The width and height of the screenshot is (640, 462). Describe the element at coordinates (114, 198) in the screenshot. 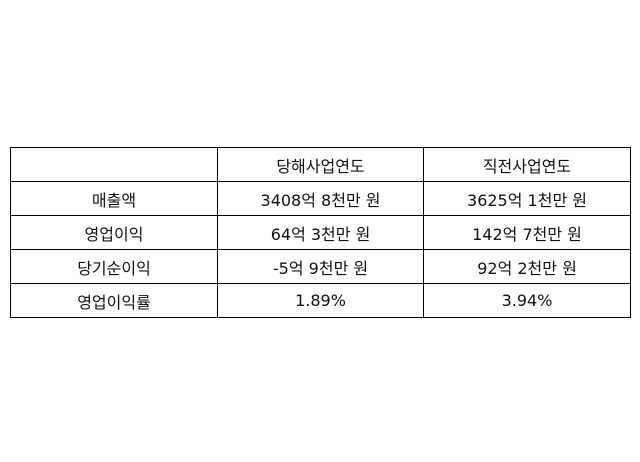

I see `row-label: 매출액` at that location.